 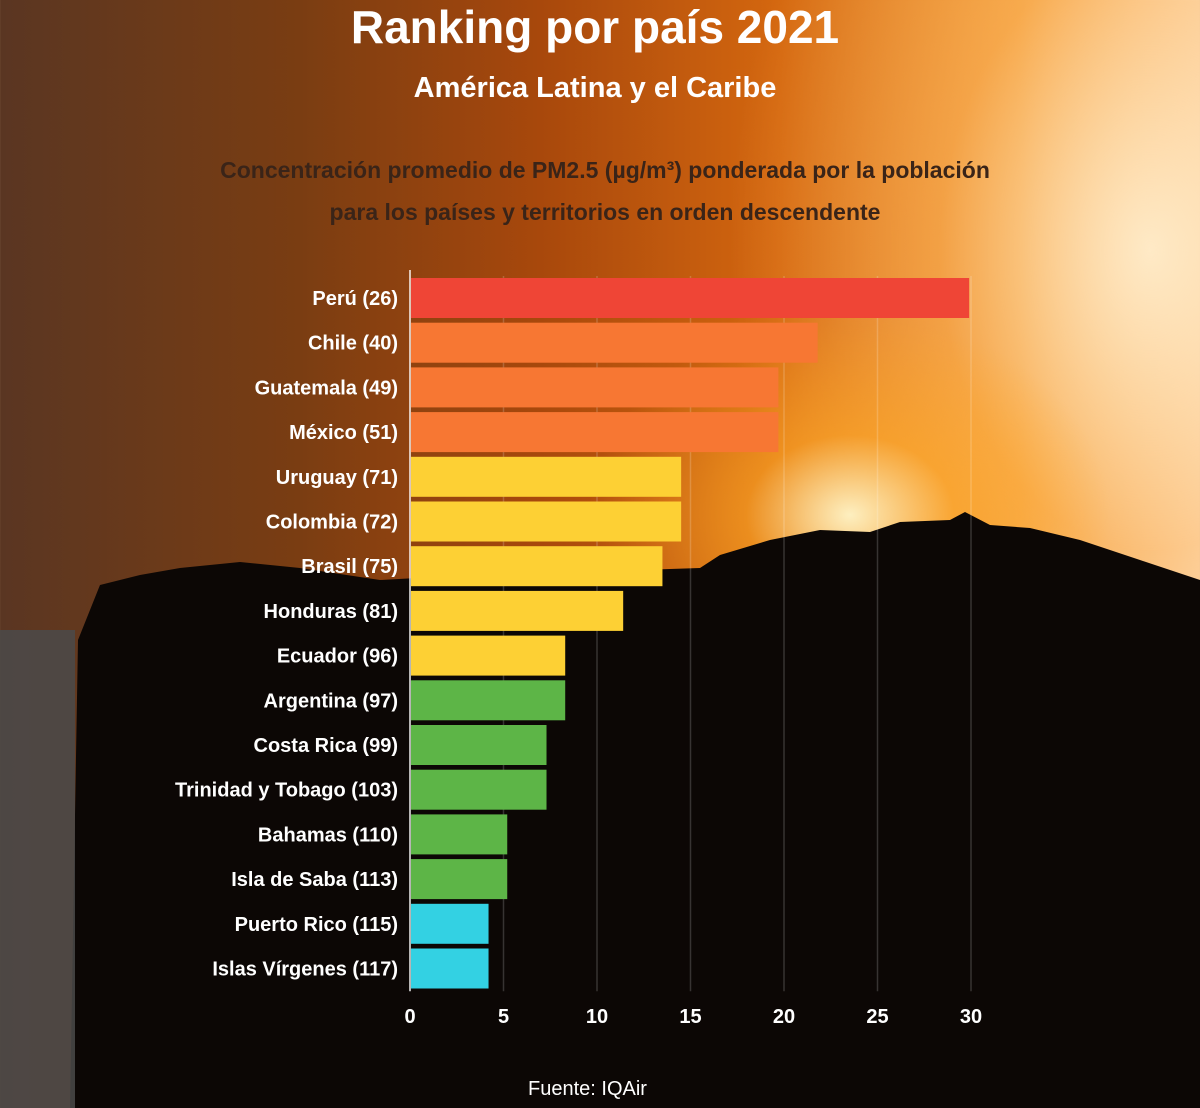 What do you see at coordinates (877, 1017) in the screenshot?
I see `x-tick-label: 25` at bounding box center [877, 1017].